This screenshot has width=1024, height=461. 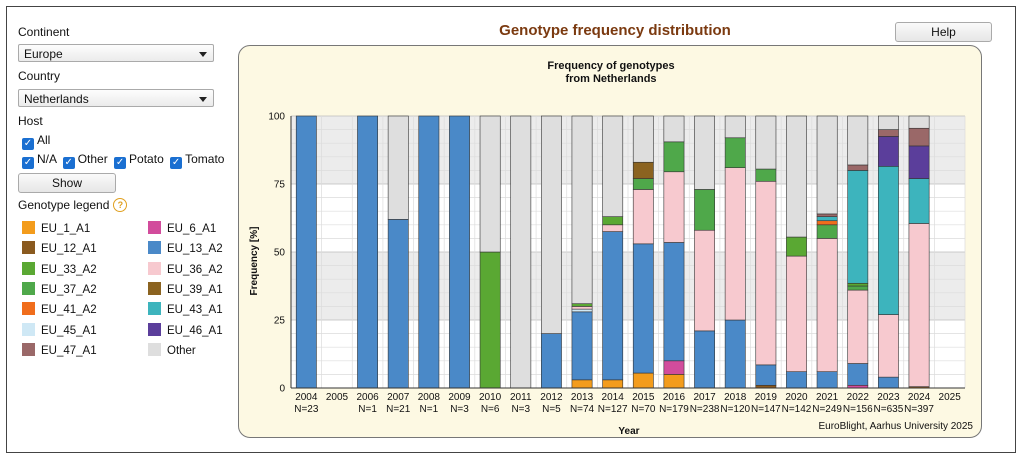 What do you see at coordinates (551, 397) in the screenshot?
I see `x-tick-label: 2012` at bounding box center [551, 397].